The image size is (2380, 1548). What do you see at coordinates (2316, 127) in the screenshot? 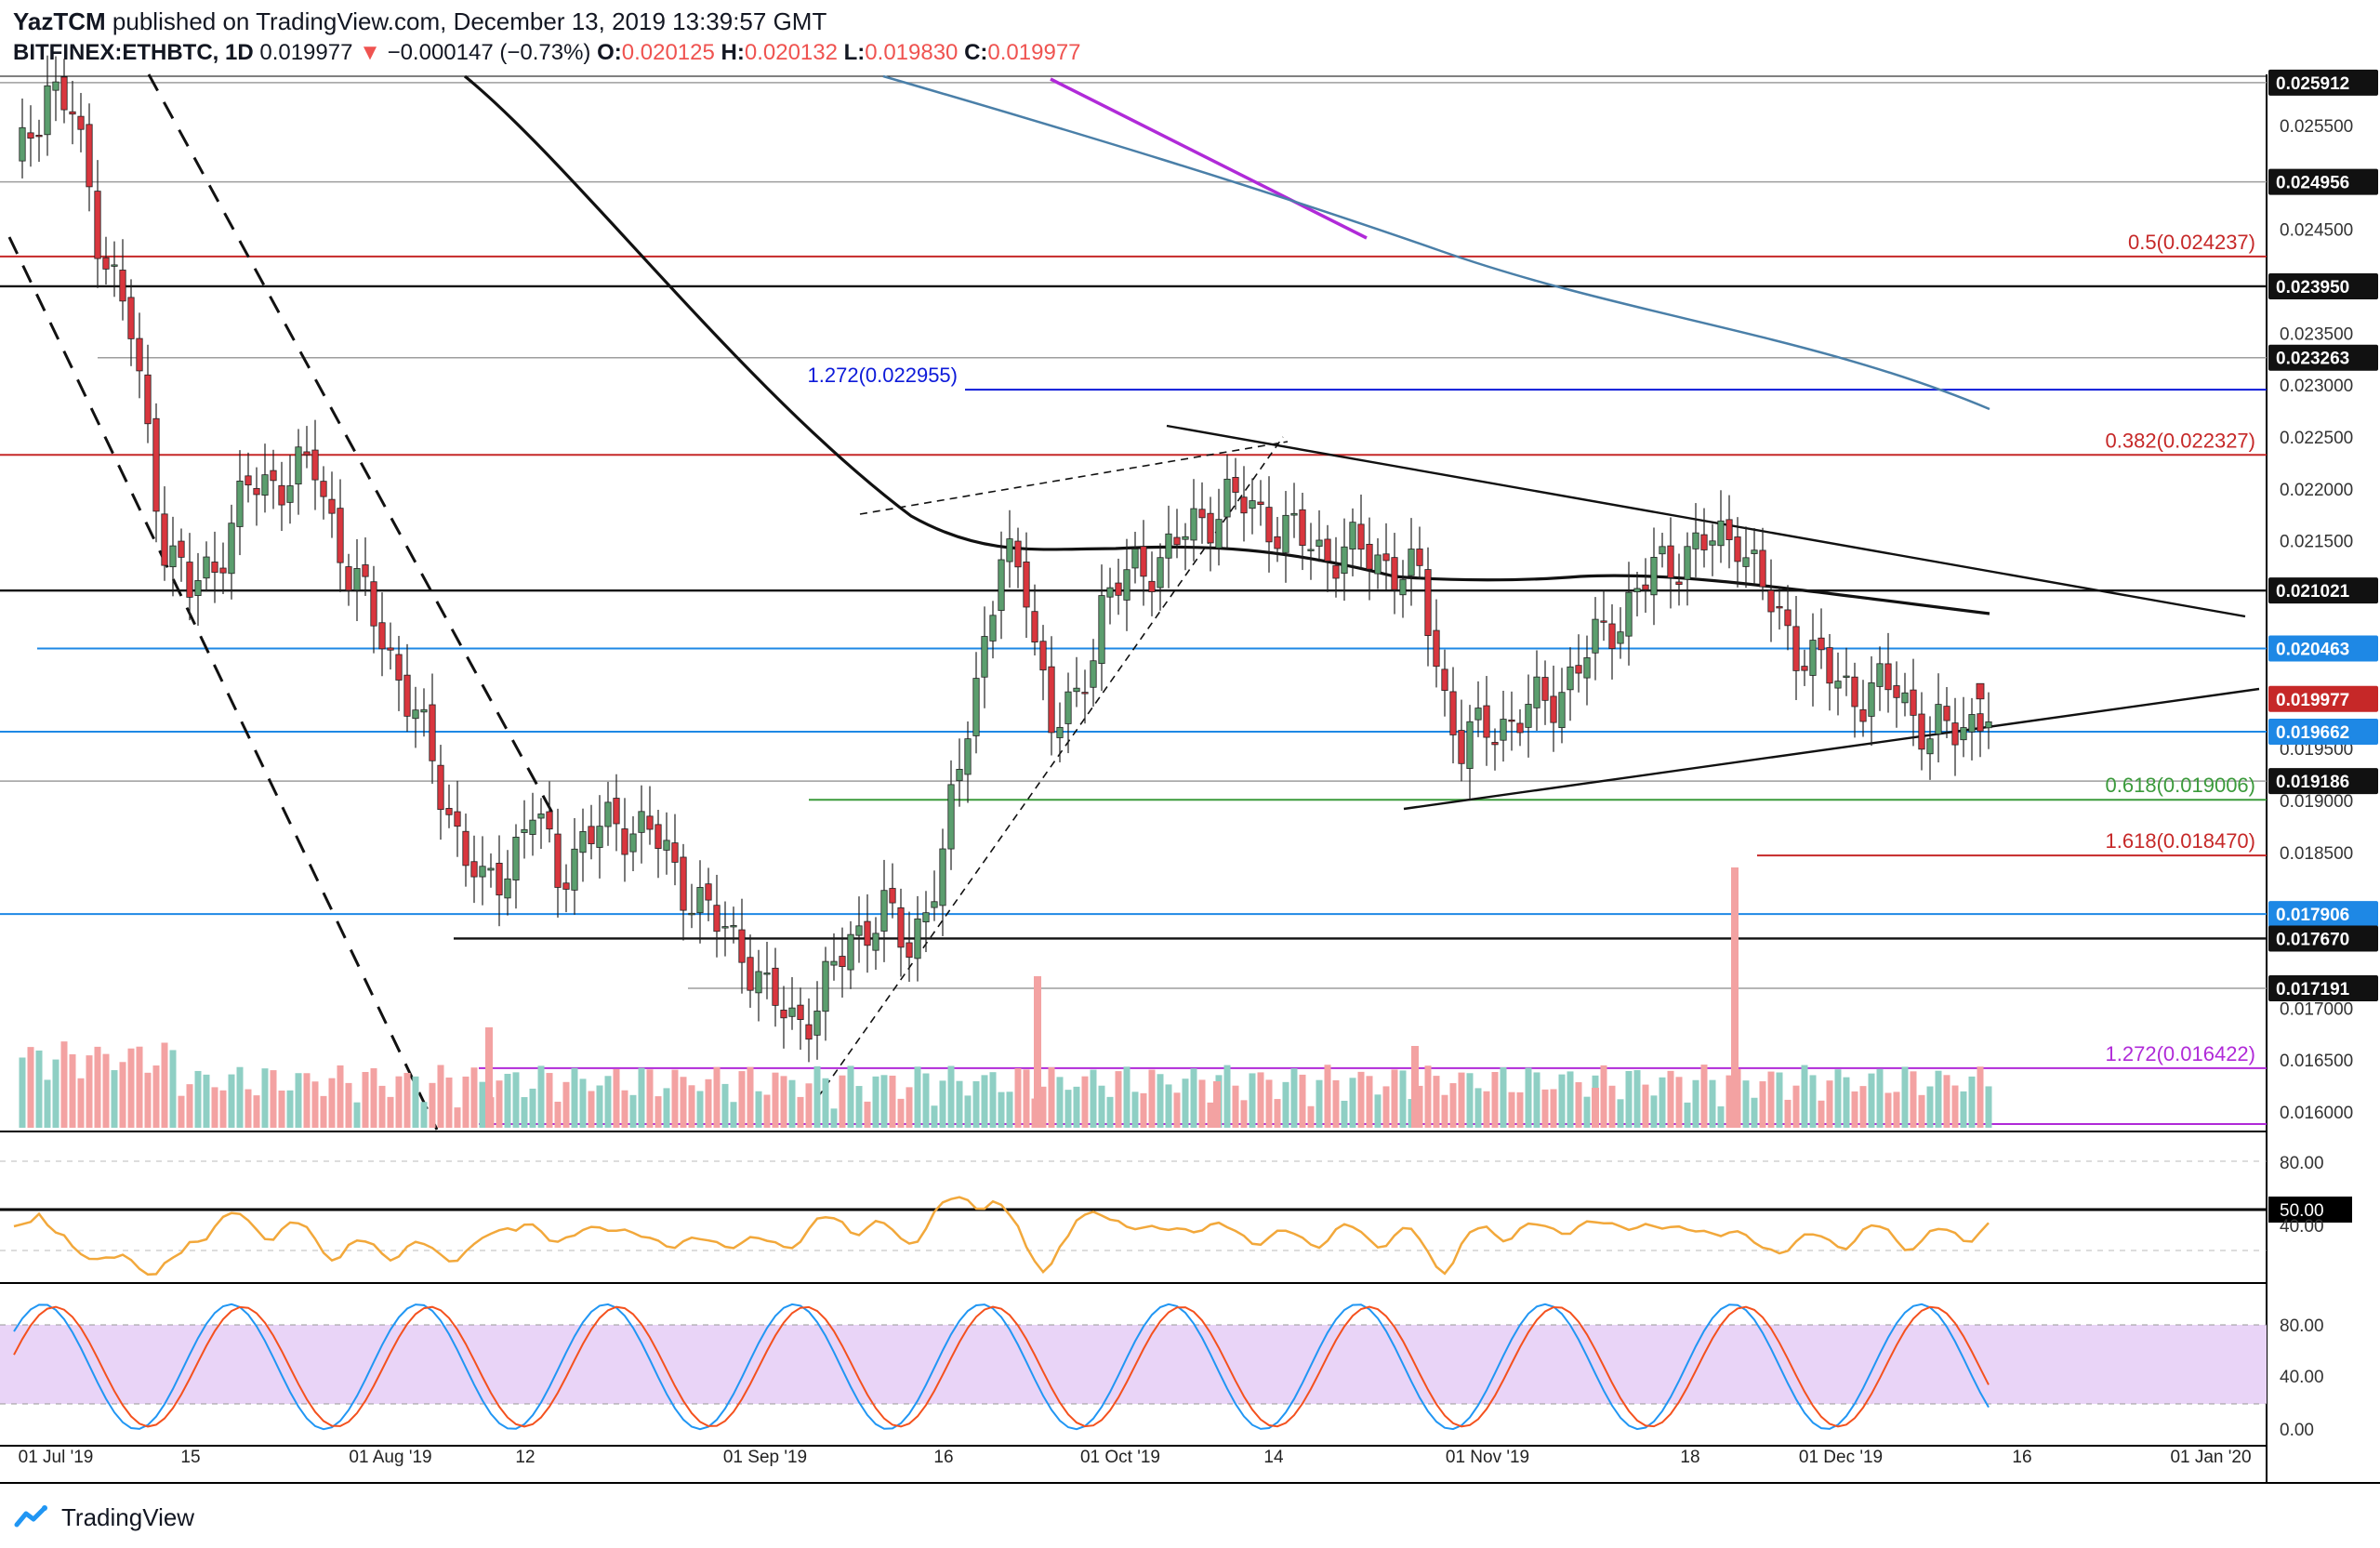
I see `price-tick-label: 0.025500` at bounding box center [2316, 127].